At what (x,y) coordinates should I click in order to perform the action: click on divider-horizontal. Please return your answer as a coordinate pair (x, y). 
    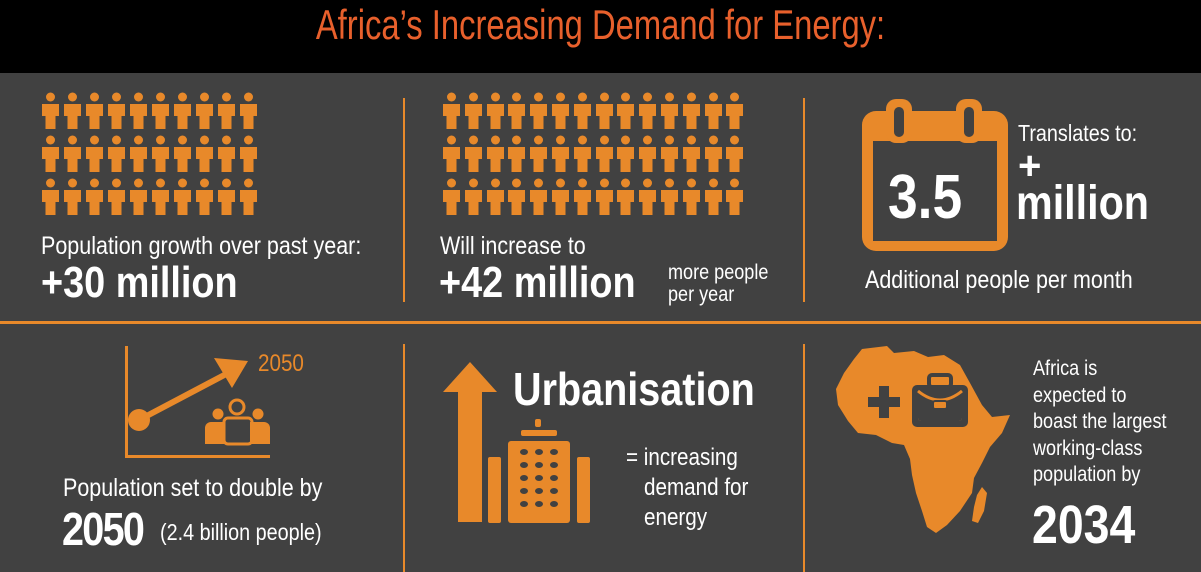
    Looking at the image, I should click on (600, 322).